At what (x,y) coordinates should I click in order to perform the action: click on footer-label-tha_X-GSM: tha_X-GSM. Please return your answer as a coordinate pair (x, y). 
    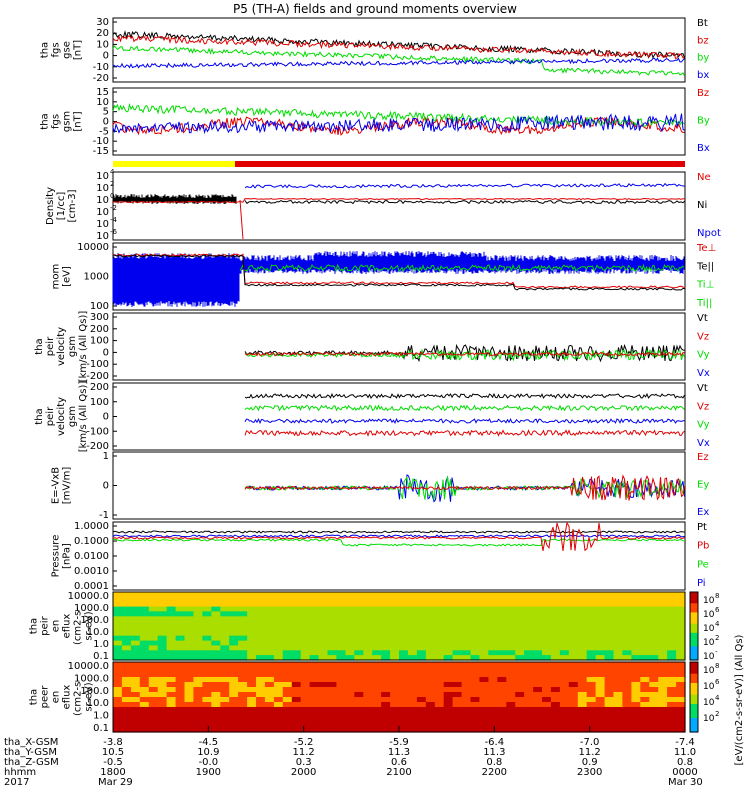
    Looking at the image, I should click on (31, 742).